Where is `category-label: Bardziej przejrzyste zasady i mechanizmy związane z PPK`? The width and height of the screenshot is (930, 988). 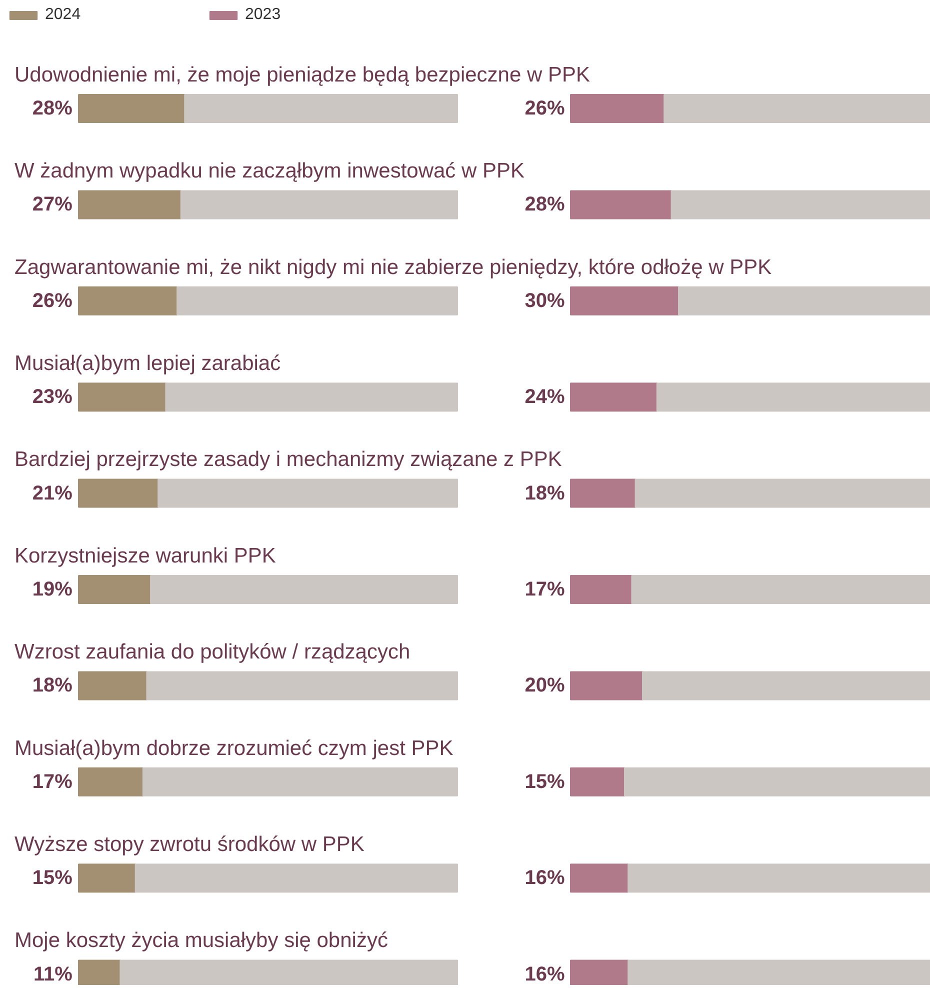 category-label: Bardziej przejrzyste zasady i mechanizmy związane z PPK is located at coordinates (288, 460).